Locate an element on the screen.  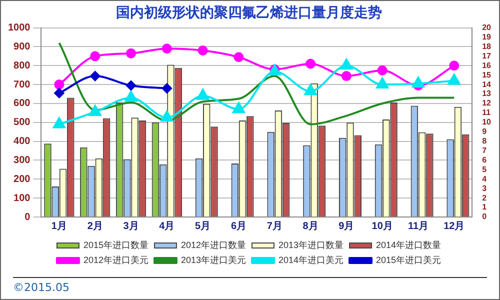
x-tick-label: 10月 is located at coordinates (382, 226).